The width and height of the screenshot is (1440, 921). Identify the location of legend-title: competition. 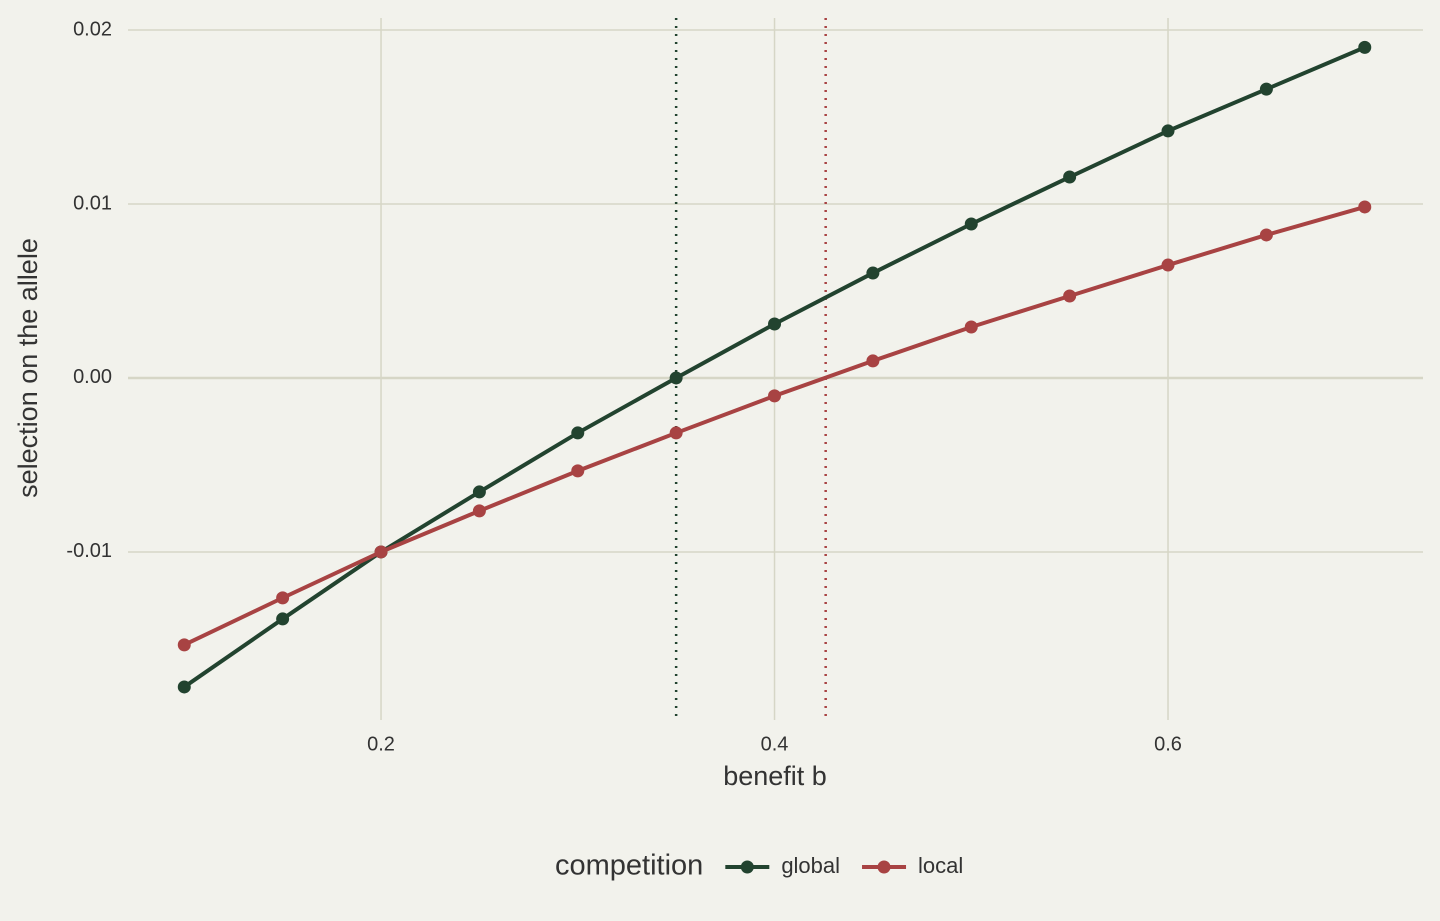
(629, 866).